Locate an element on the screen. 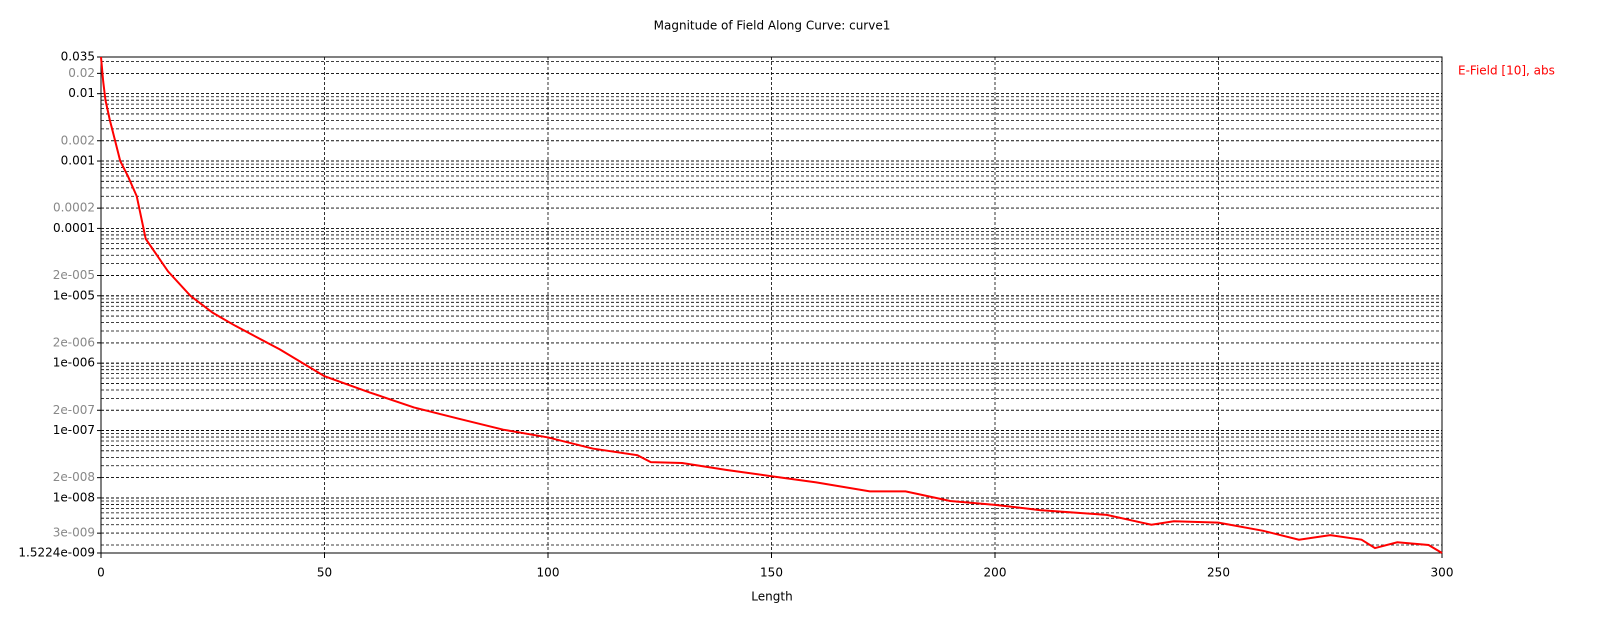 This screenshot has height=628, width=1621. y-tick-label: 0.035 is located at coordinates (78, 57).